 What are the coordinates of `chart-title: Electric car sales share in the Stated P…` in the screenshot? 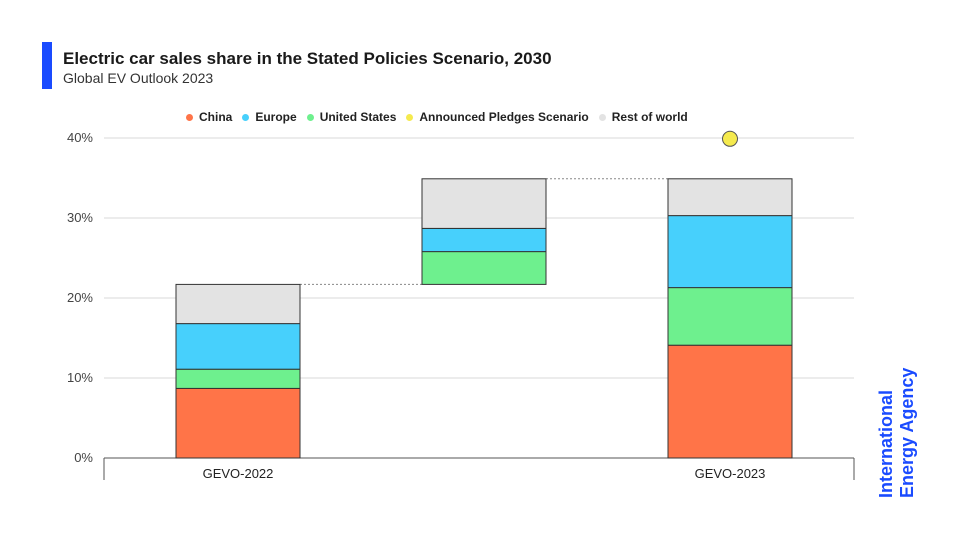 It's located at (307, 58).